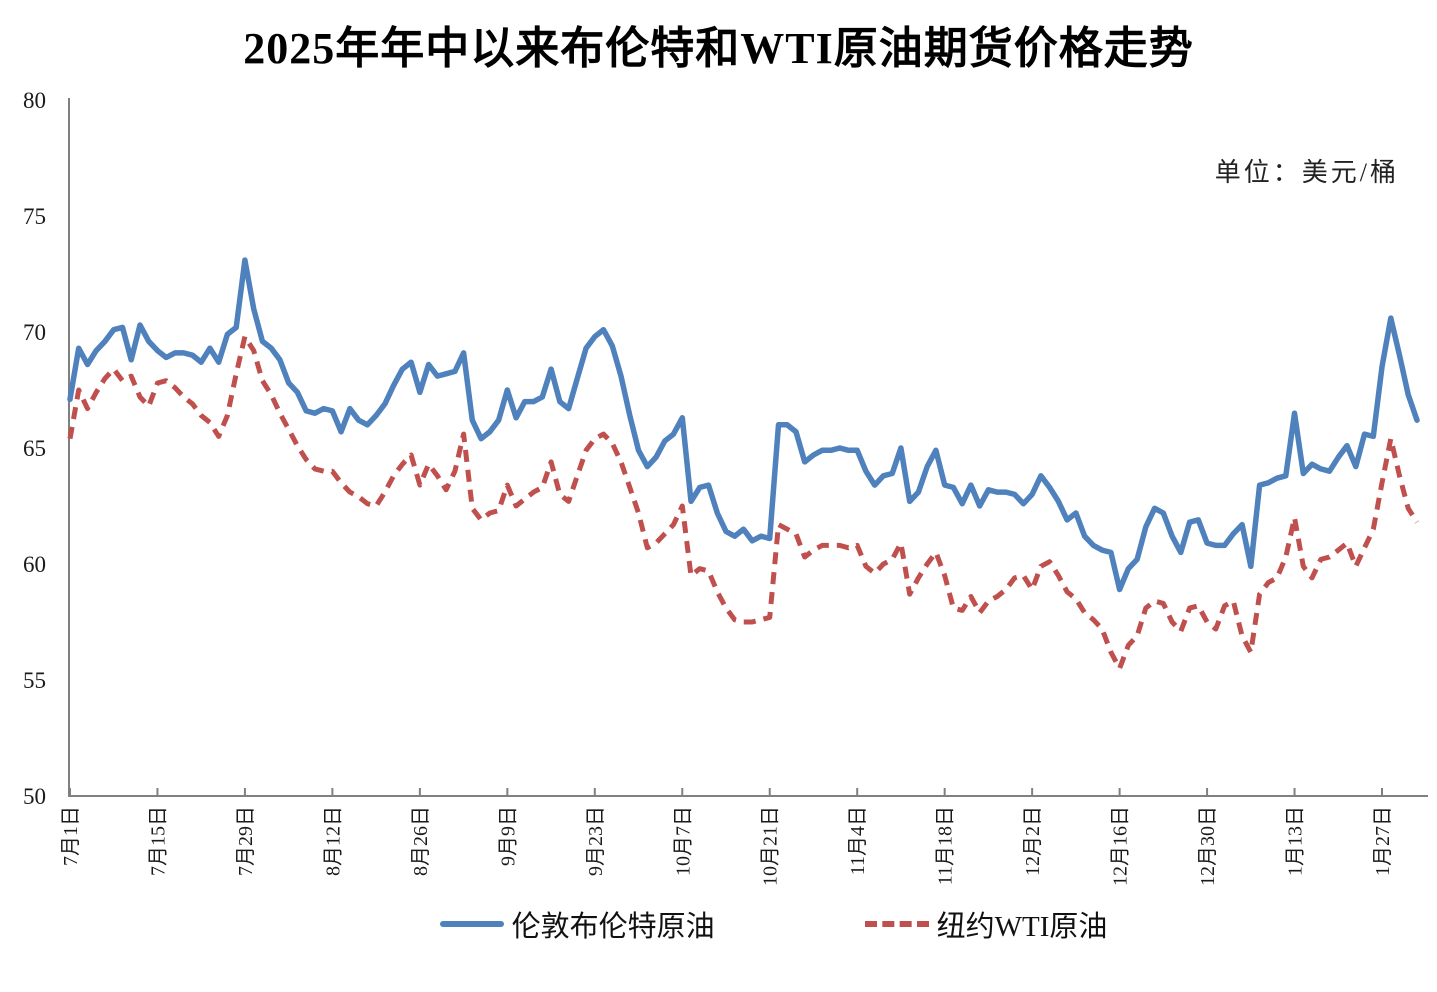 The width and height of the screenshot is (1437, 992). Describe the element at coordinates (333, 841) in the screenshot. I see `x-tick-label: 8月12日` at that location.